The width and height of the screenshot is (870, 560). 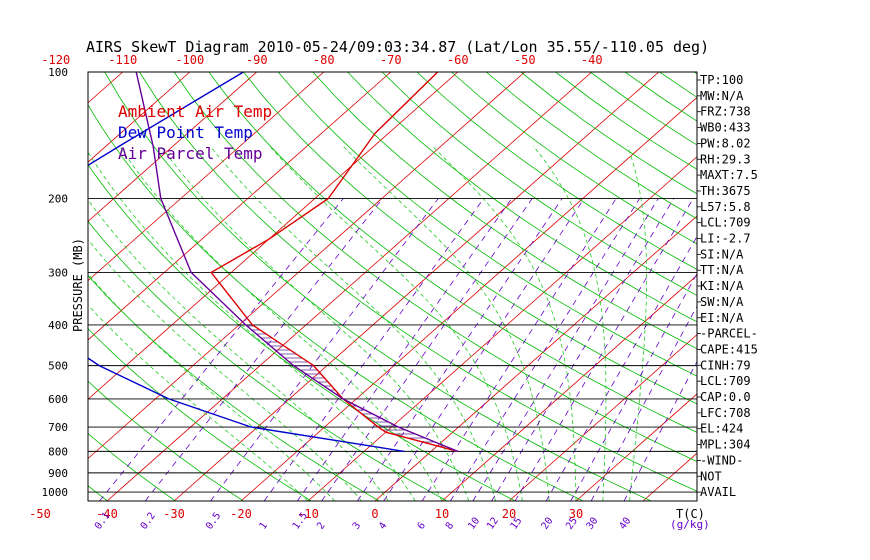 What do you see at coordinates (690, 514) in the screenshot?
I see `temp-unit-label: T(C)` at bounding box center [690, 514].